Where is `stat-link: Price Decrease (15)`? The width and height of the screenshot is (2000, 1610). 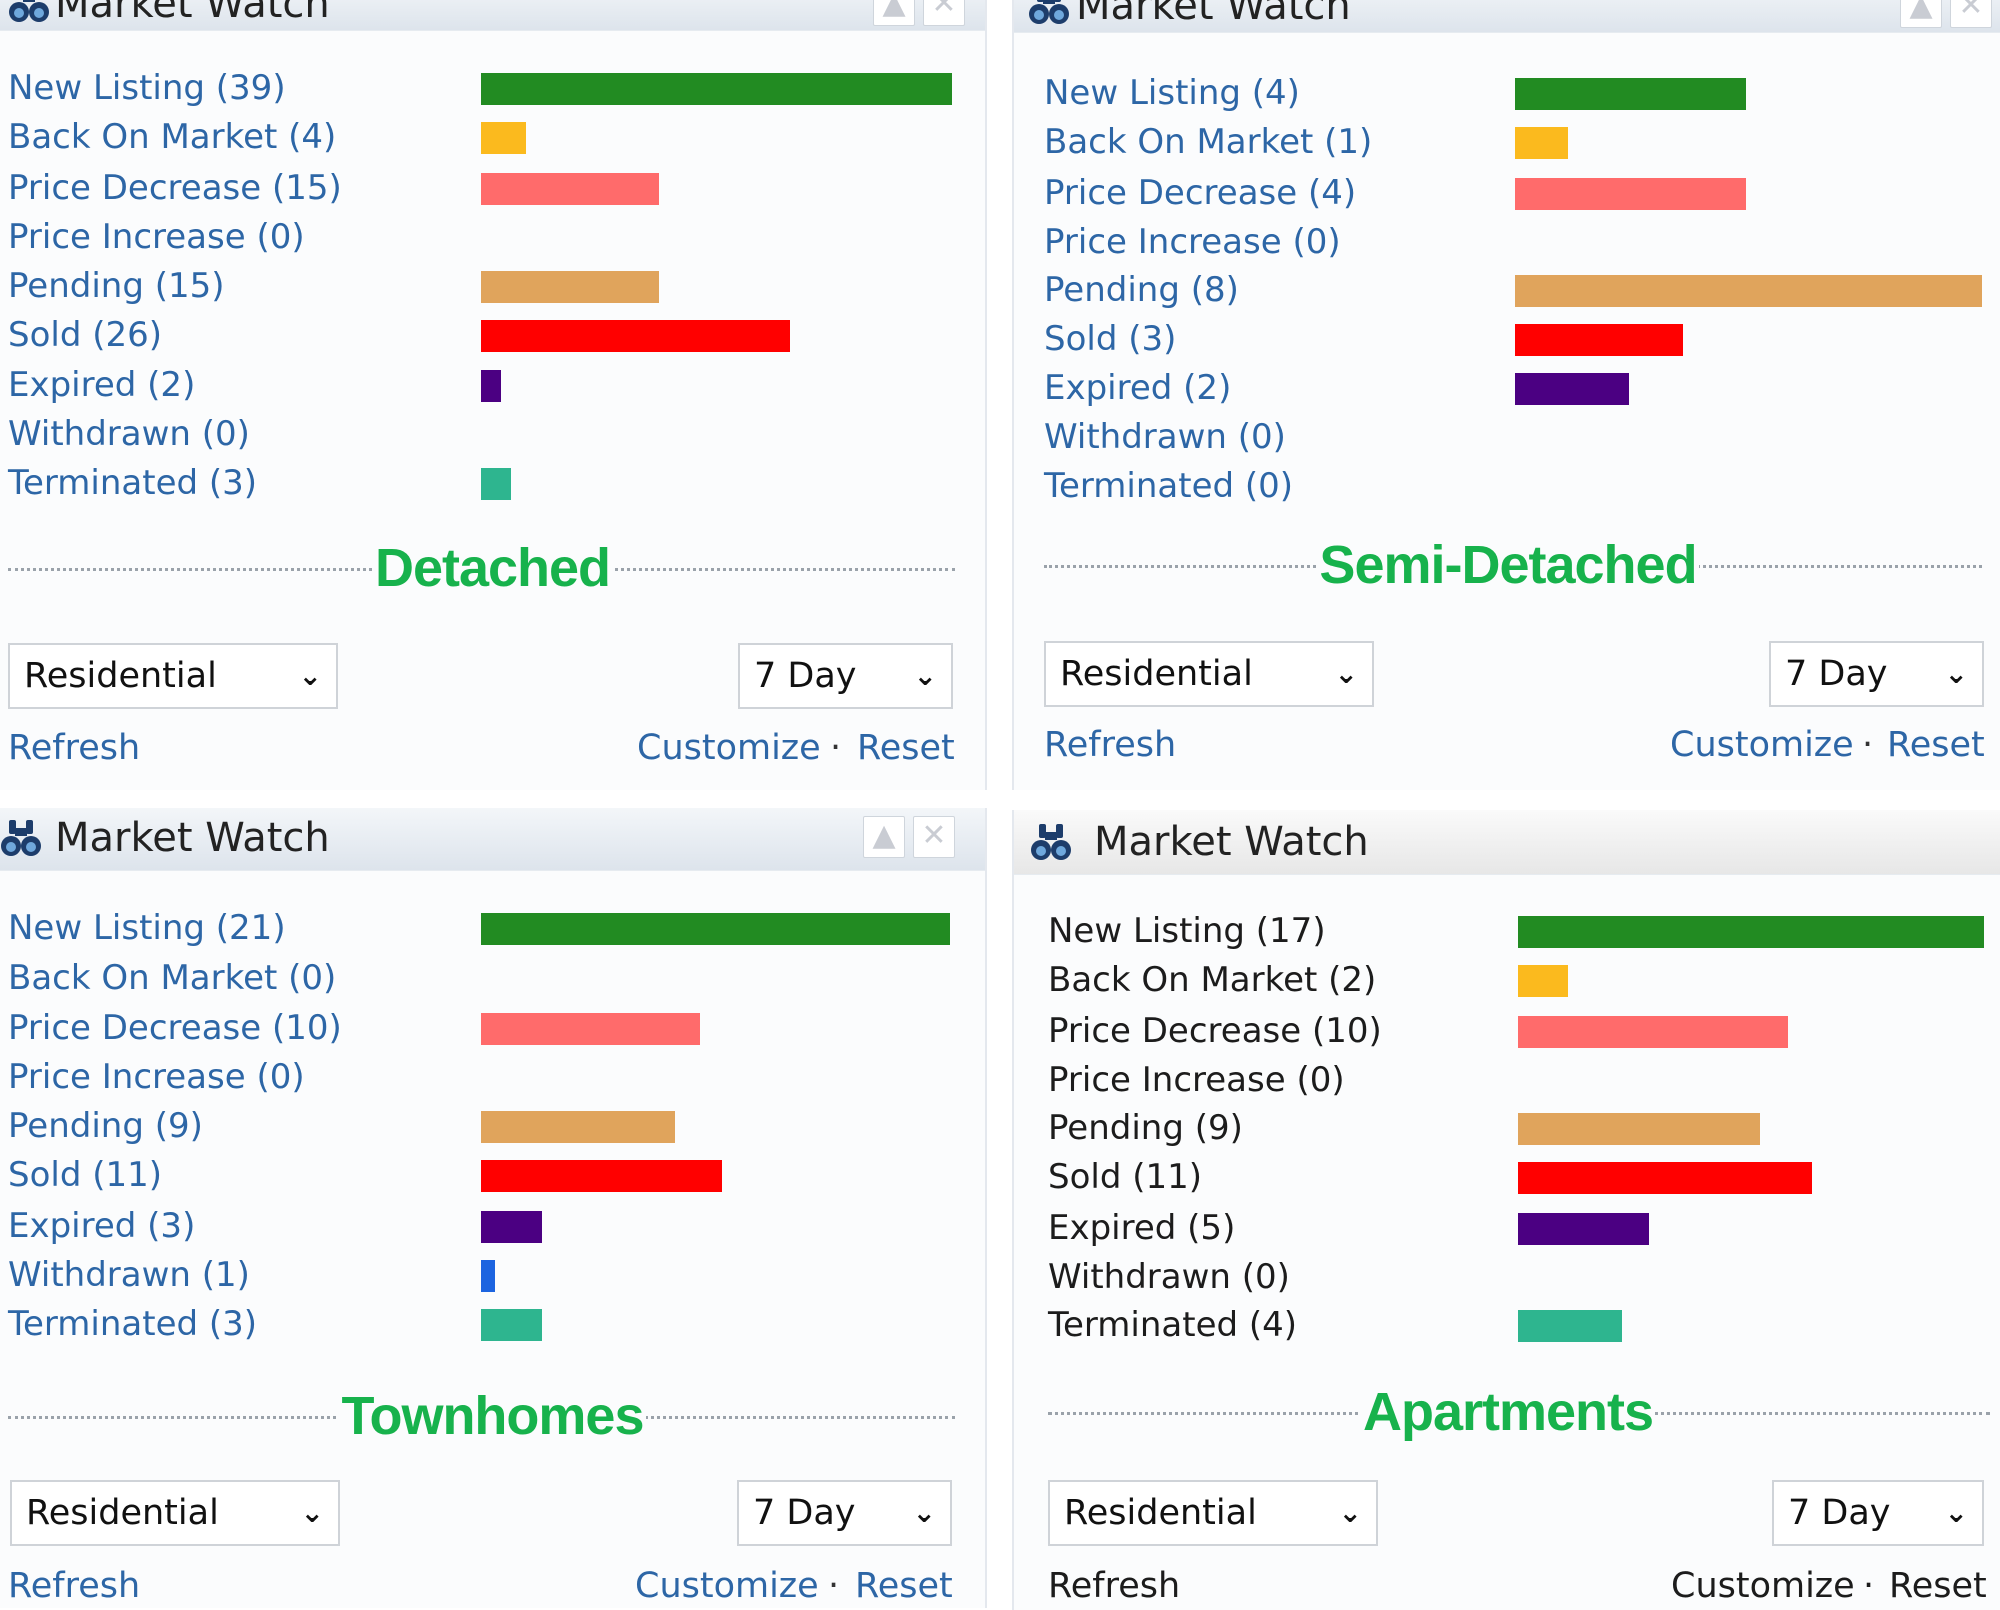
stat-link: Price Decrease (15) is located at coordinates (175, 188).